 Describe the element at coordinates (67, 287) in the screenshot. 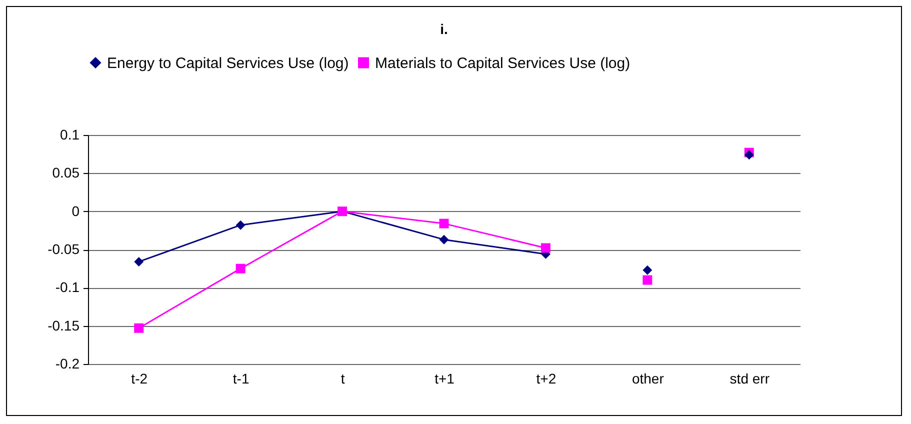

I see `y-tick-label: -0.1` at that location.